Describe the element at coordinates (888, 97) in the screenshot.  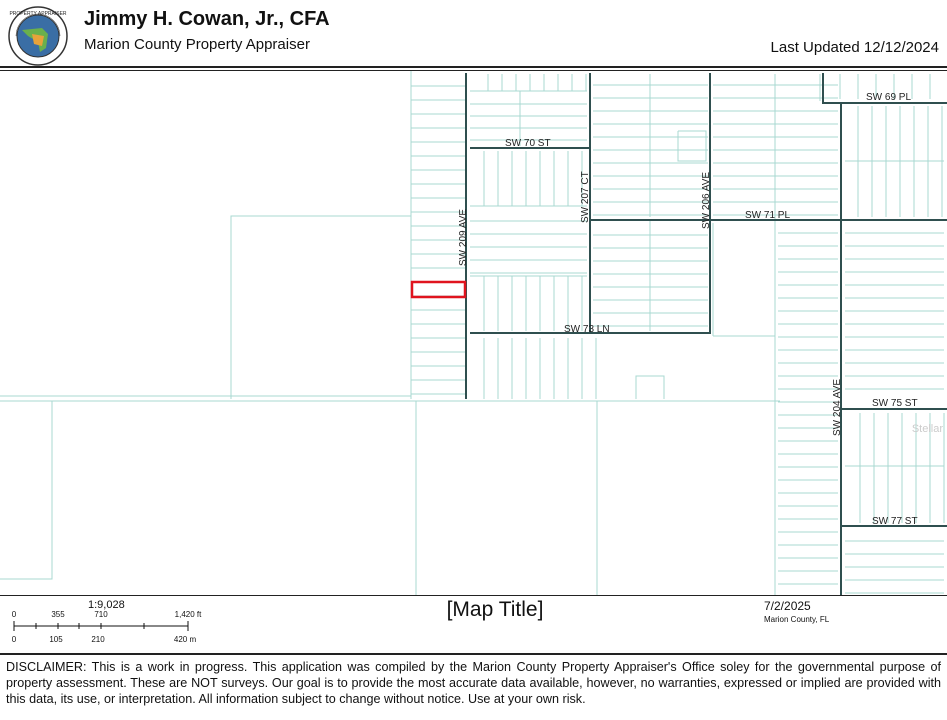
I see `street-label-sw-69-pl: SW 69 PL` at that location.